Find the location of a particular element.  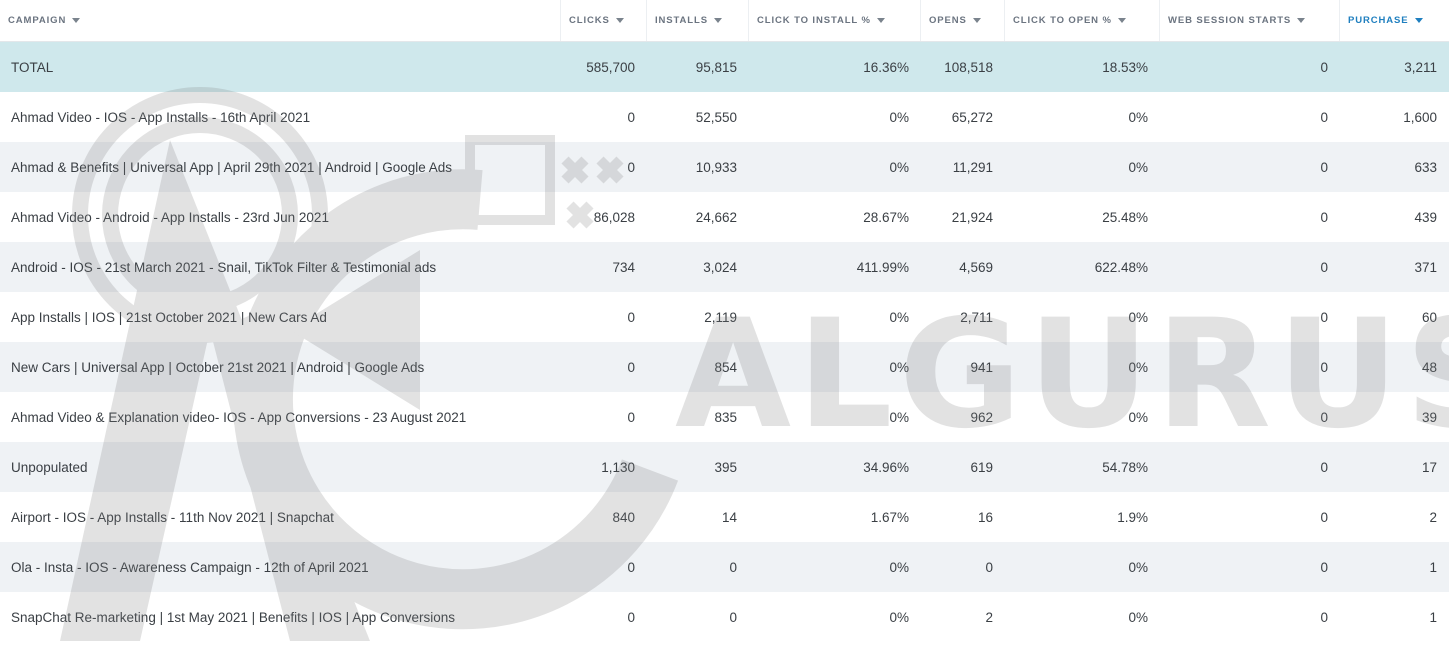

column-header-label: CLICK TO INSTALL % is located at coordinates (814, 20).